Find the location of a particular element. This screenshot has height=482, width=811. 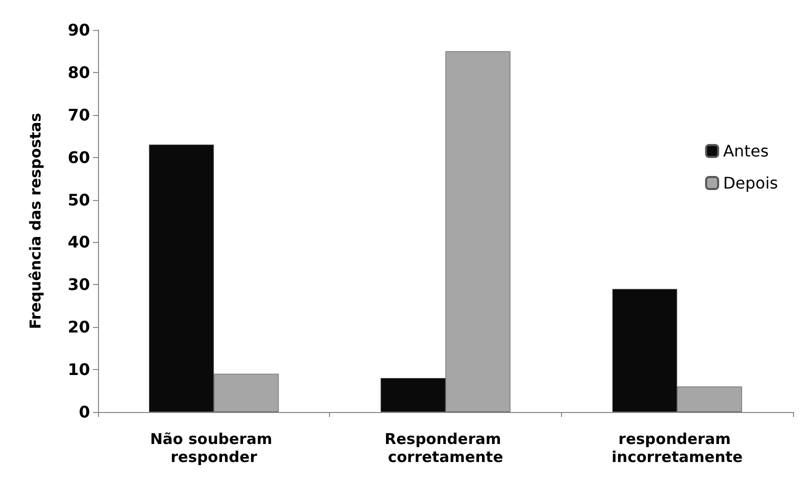

legend-label: Antes is located at coordinates (746, 151).